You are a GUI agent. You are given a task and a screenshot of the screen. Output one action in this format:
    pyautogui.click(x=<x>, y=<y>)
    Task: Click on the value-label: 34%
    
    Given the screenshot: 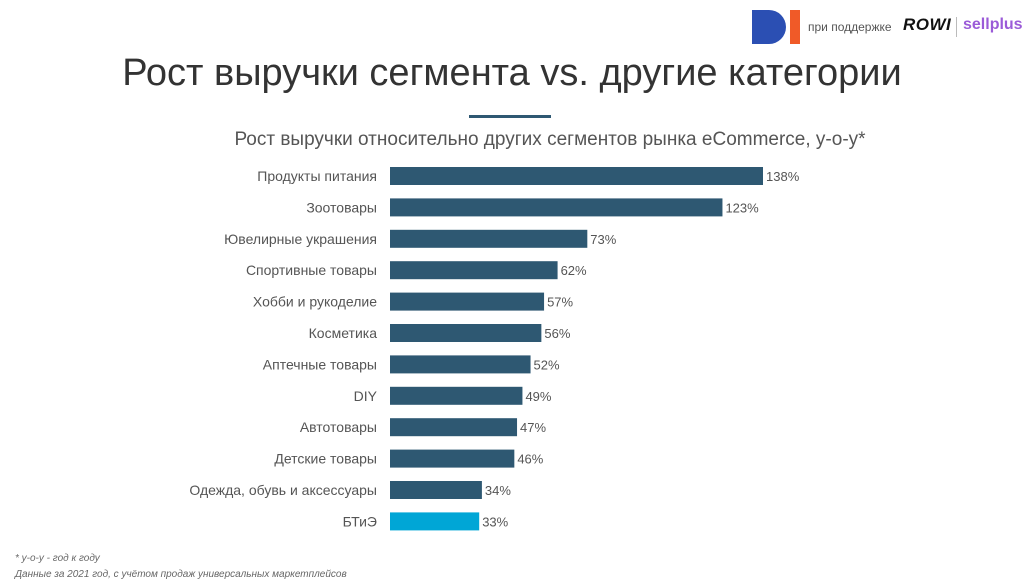 What is the action you would take?
    pyautogui.click(x=498, y=490)
    